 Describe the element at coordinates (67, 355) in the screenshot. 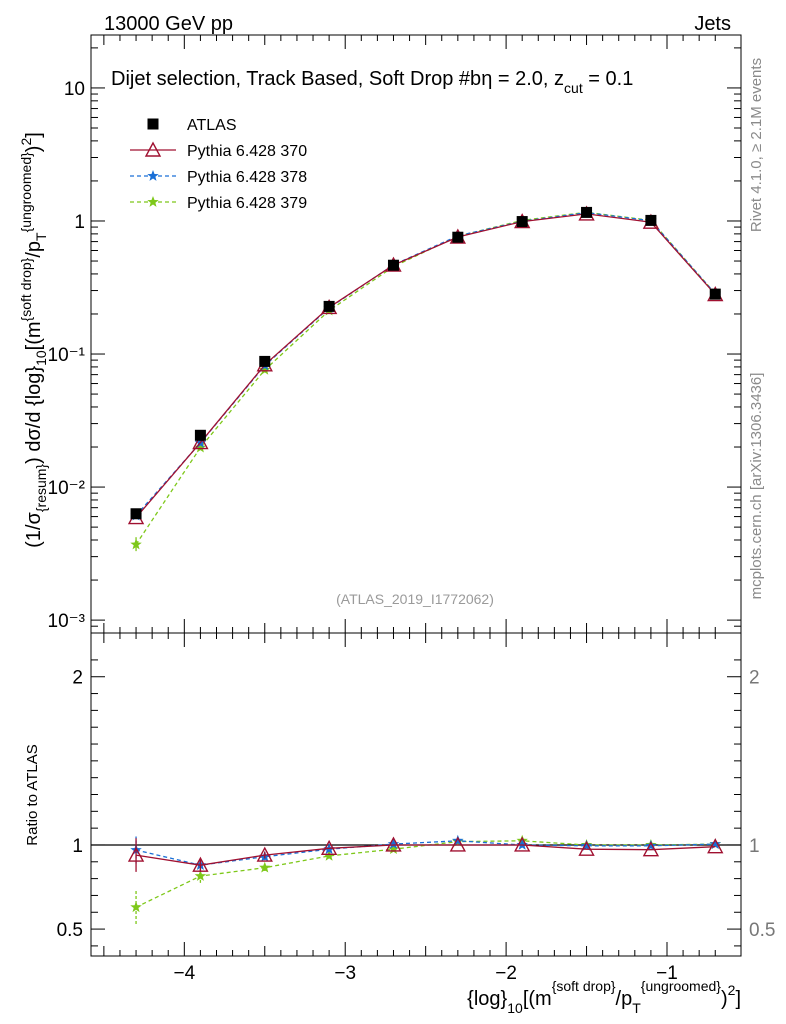

I see `main-y-tick-label: 10⁻¹` at that location.